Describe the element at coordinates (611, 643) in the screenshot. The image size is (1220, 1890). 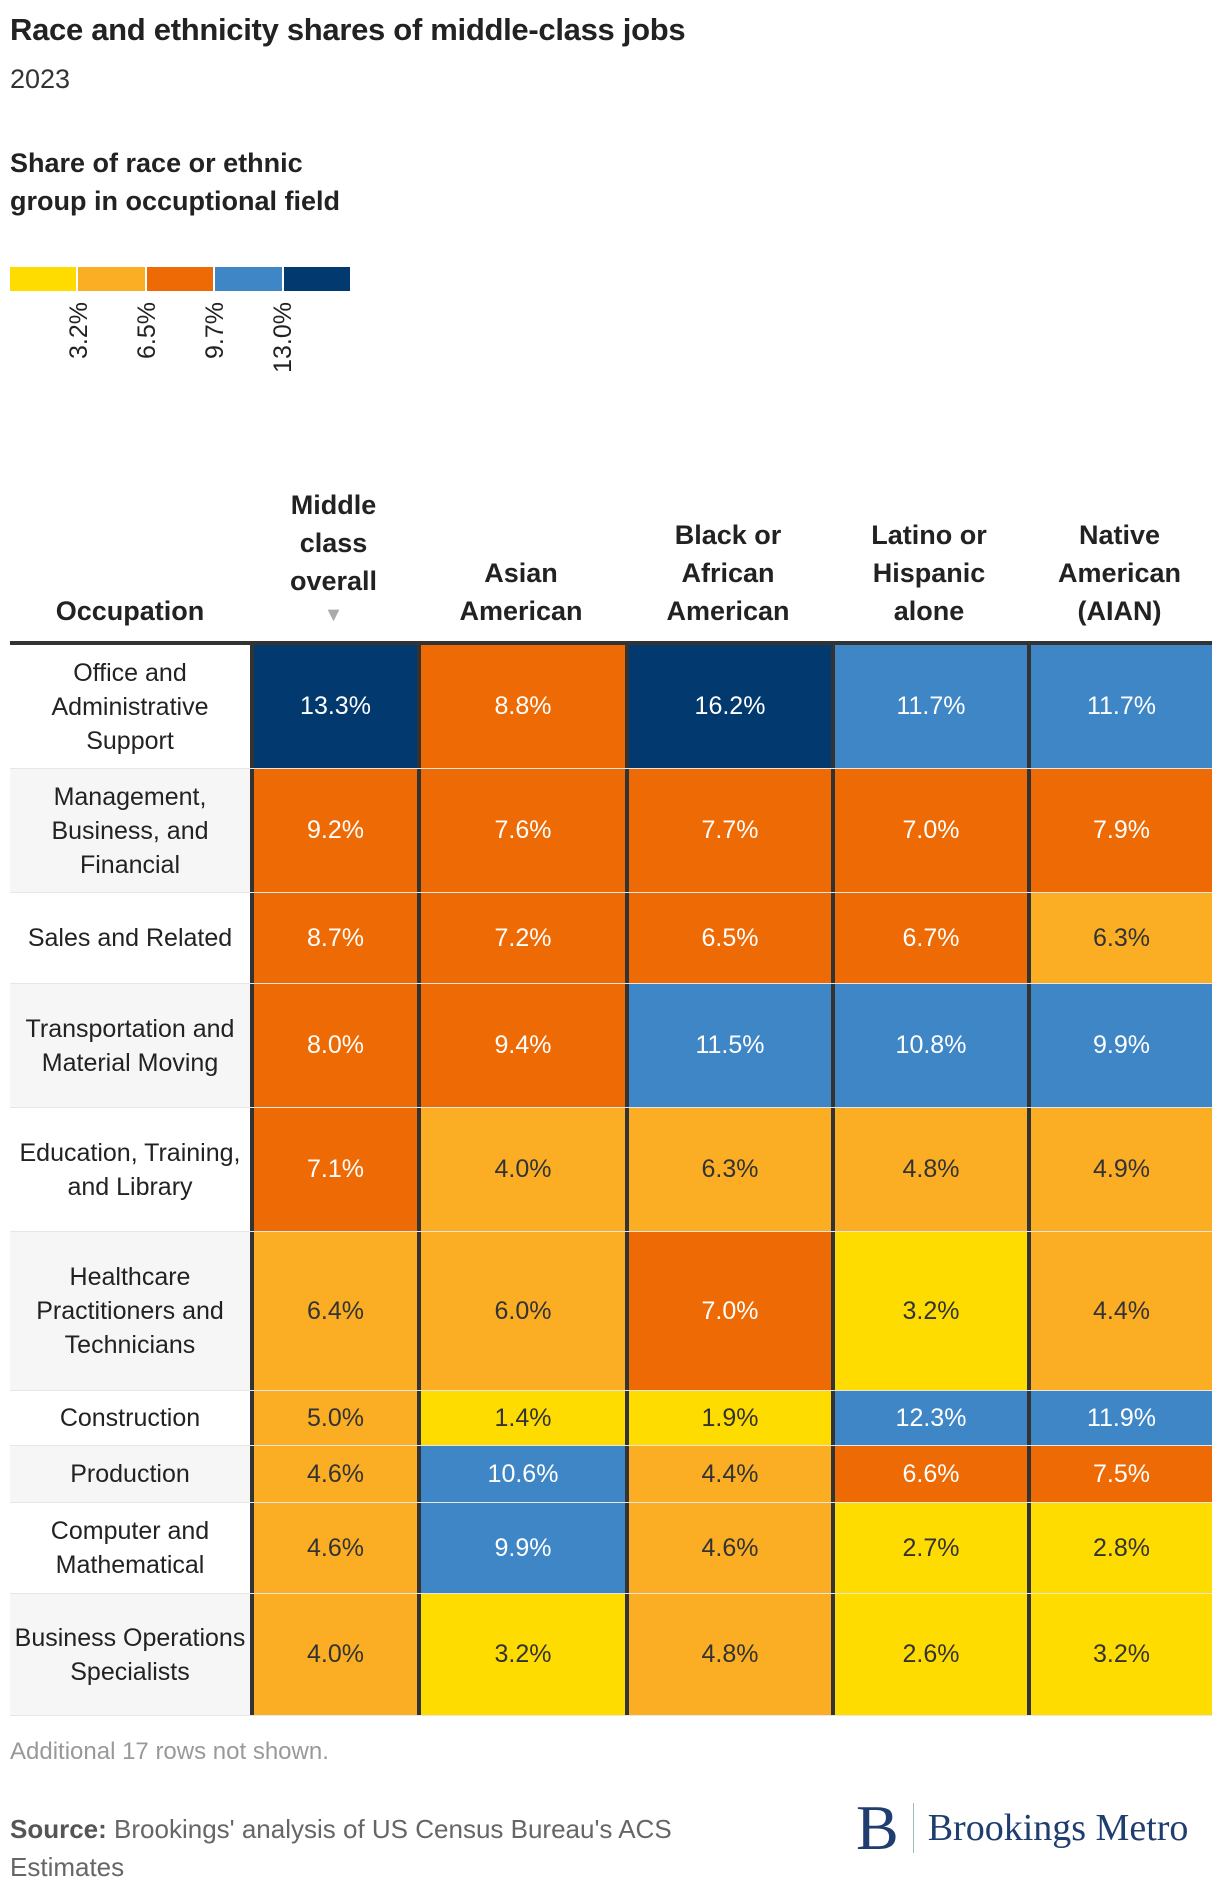
I see `header-divider` at that location.